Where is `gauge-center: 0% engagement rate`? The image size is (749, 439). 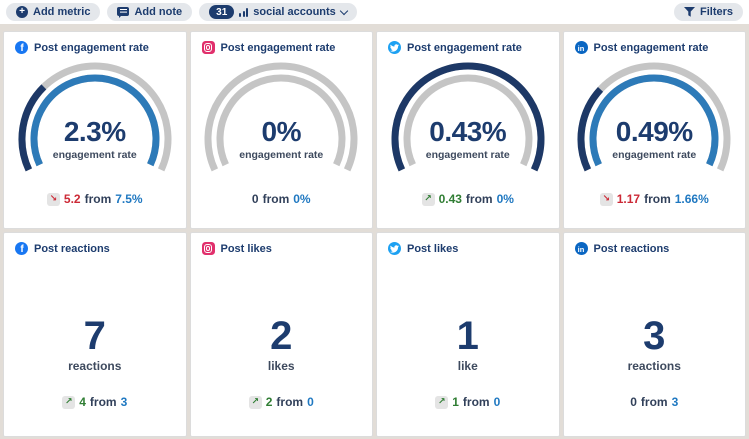
gauge-center: 0% engagement rate is located at coordinates (281, 139).